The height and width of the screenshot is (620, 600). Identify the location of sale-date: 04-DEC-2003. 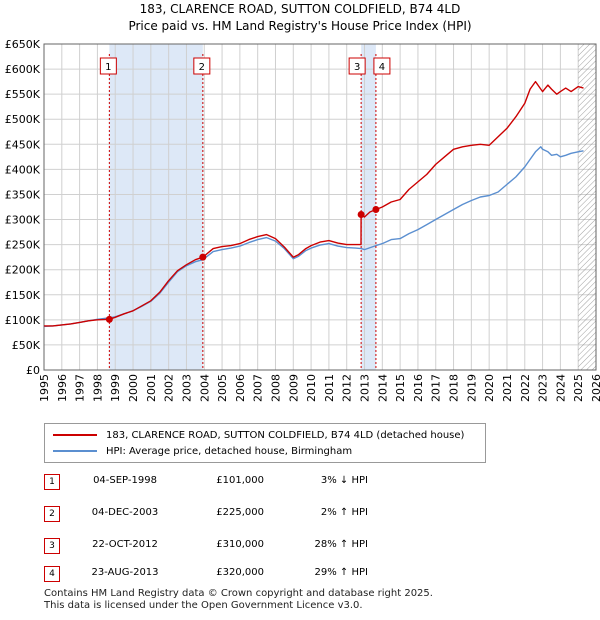
(125, 512).